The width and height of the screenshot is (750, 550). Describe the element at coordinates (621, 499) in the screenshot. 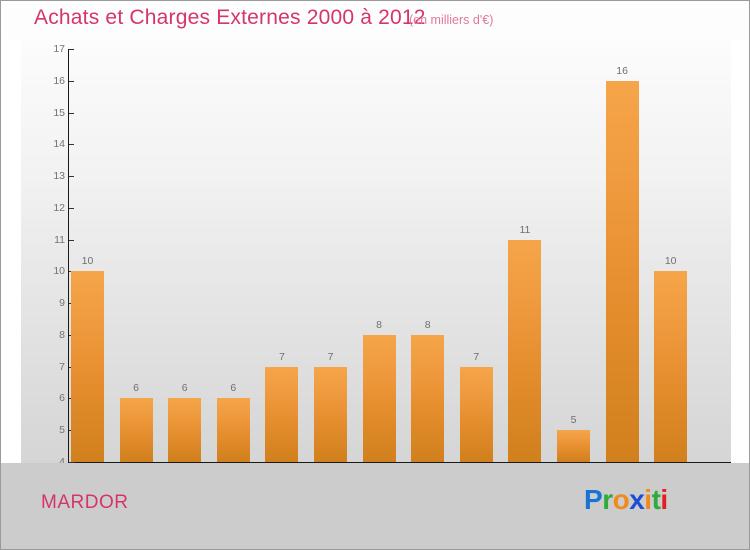

I see `logo-letter: o` at that location.